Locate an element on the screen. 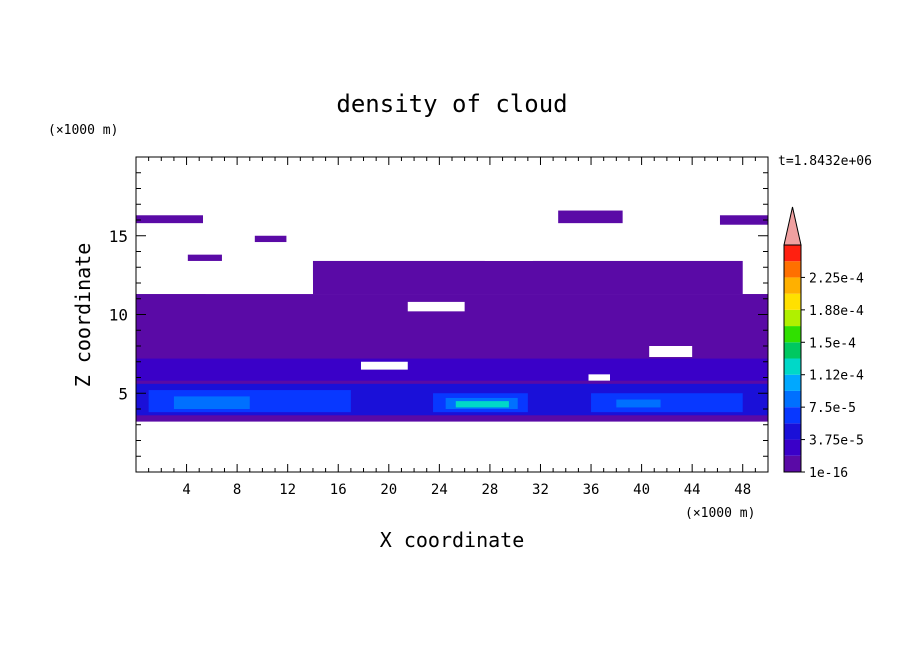 Image resolution: width=904 pixels, height=654 pixels. y-tick-label: 5 is located at coordinates (123, 393).